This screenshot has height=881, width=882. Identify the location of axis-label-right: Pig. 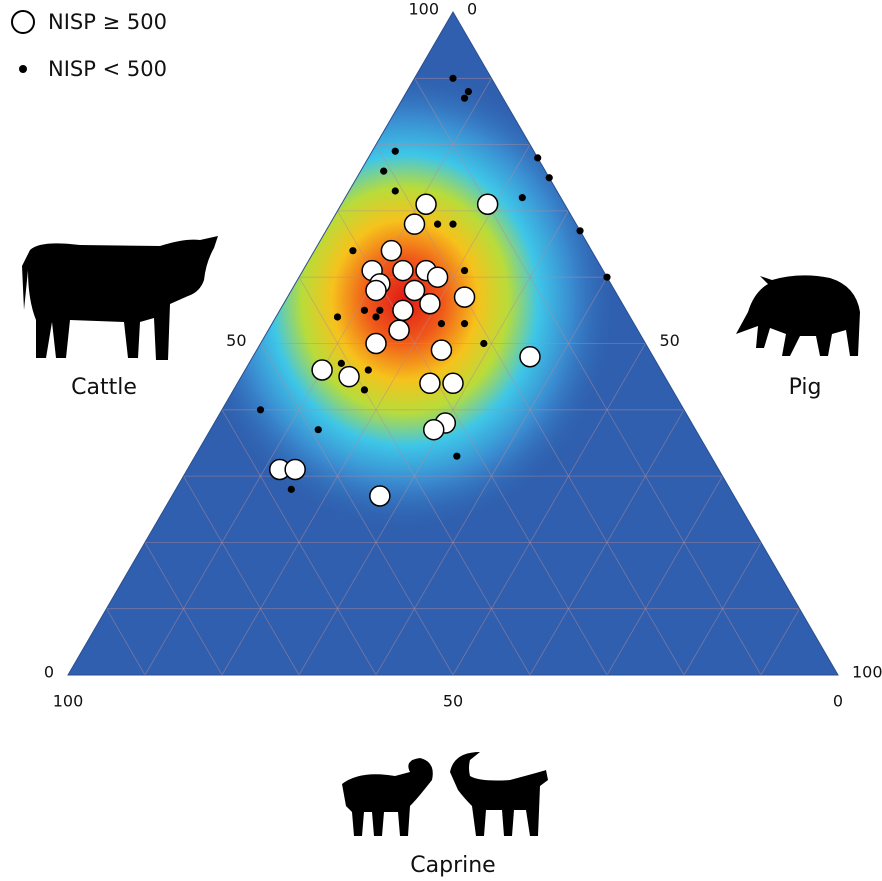
(805, 387).